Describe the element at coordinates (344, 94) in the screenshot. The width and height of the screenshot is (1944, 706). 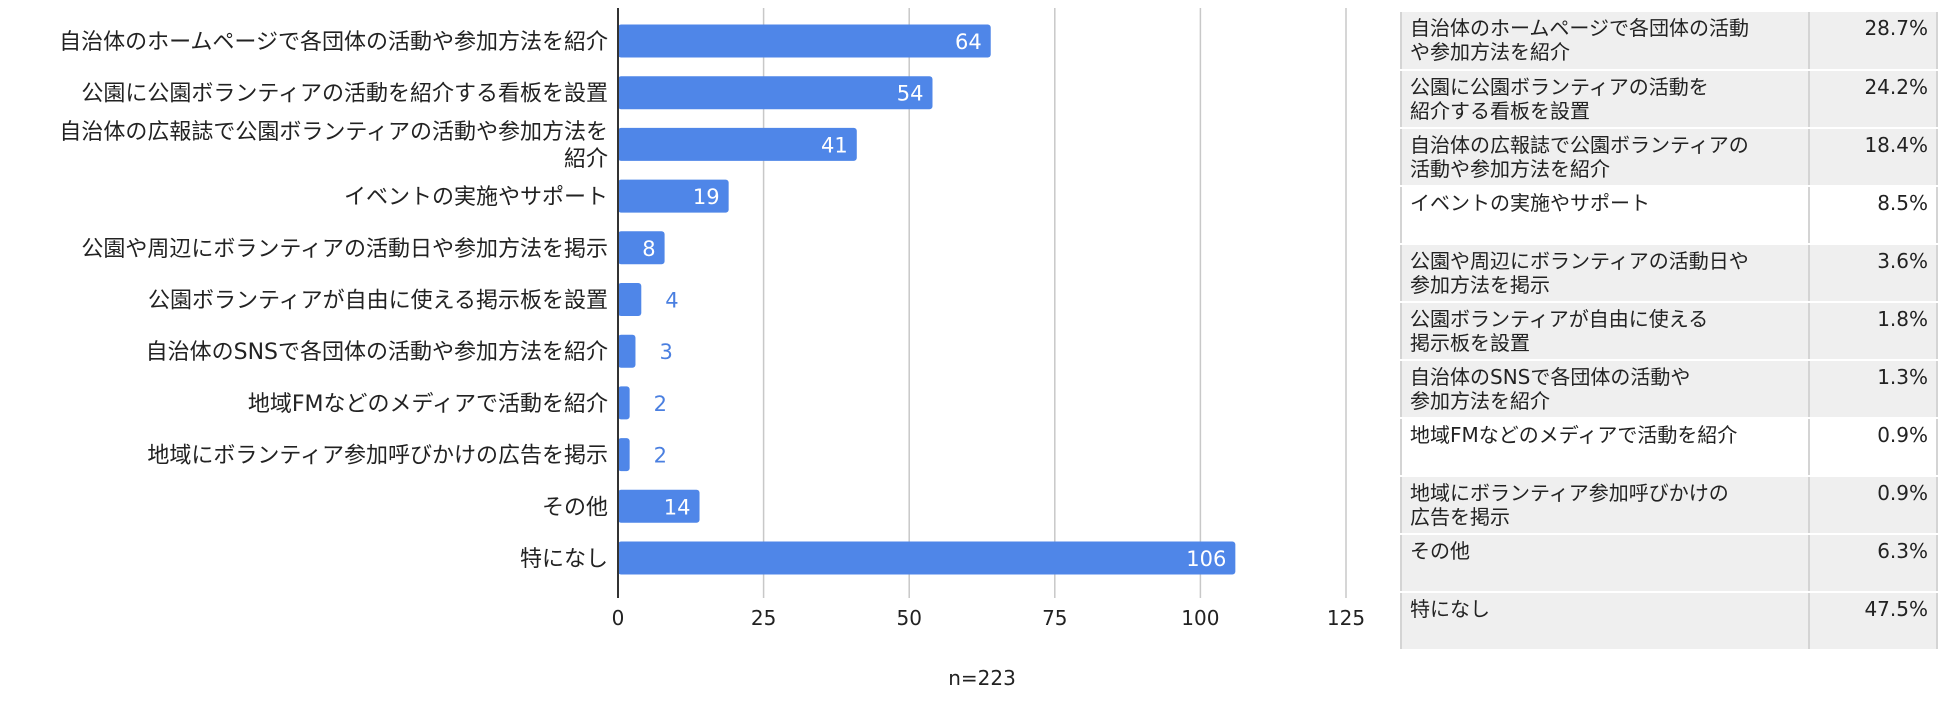
I see `category-label: 公園に公園ボランティアの活動を紹介する看板を設置` at that location.